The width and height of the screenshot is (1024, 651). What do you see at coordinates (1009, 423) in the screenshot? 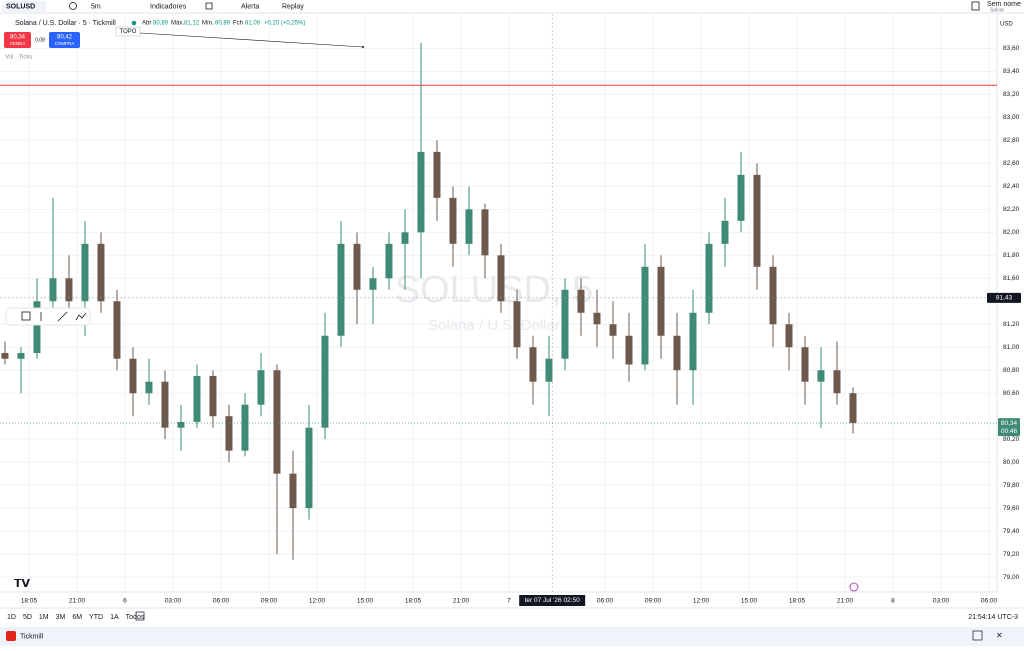
I see `last-price: 80,34` at bounding box center [1009, 423].